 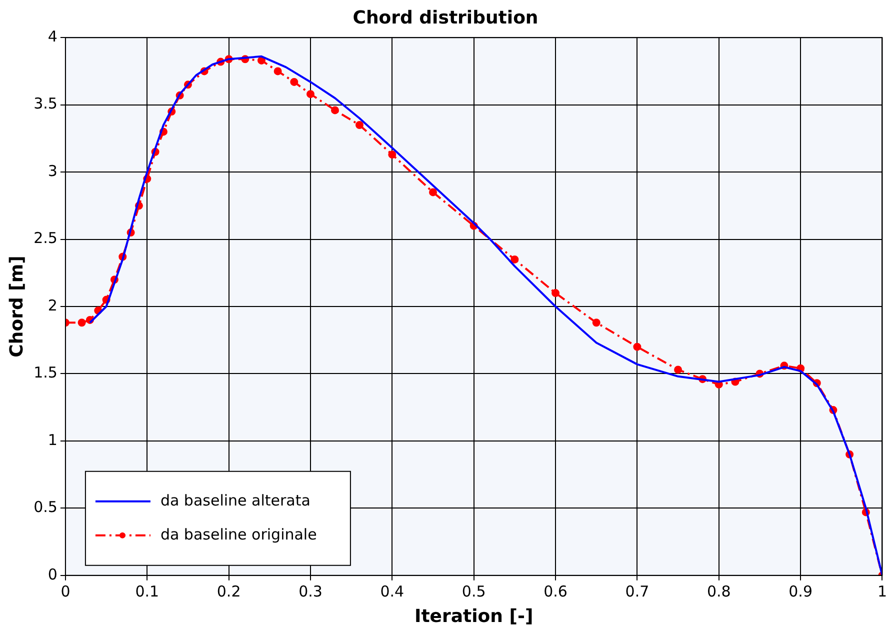 I want to click on y-axis-title: Chord [m], so click(x=17, y=307).